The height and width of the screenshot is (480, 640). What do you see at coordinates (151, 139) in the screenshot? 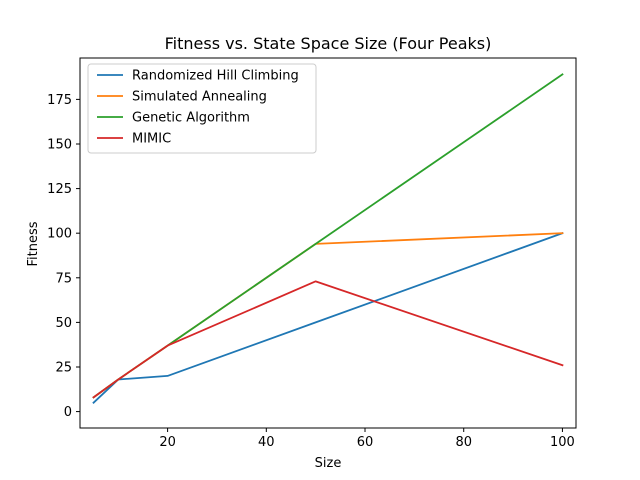
I see `legend-label-mimic: MIMIC` at bounding box center [151, 139].